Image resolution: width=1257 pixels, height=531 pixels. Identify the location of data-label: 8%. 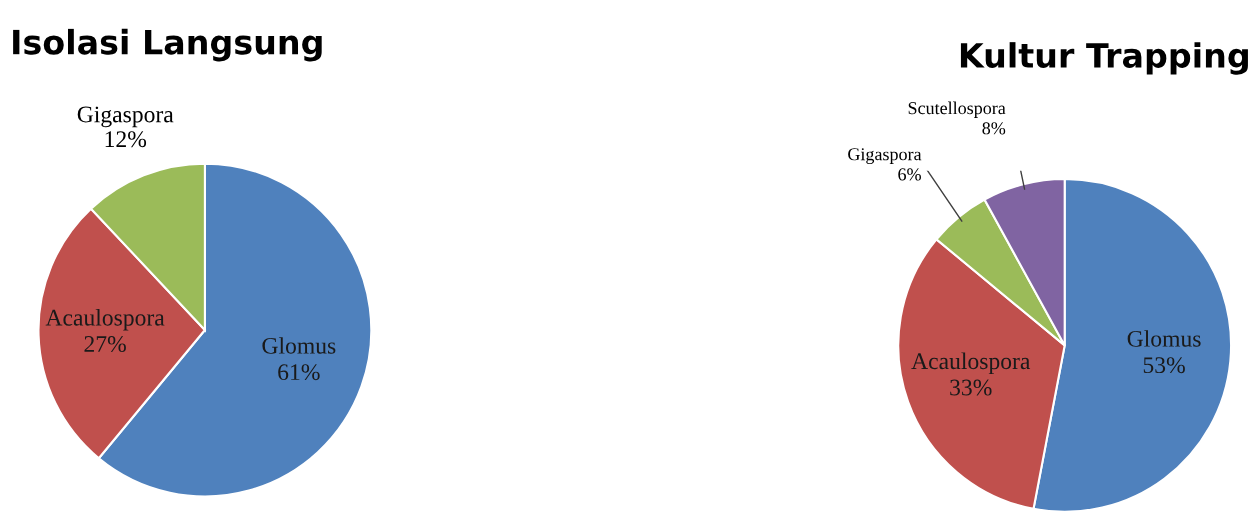
(994, 128).